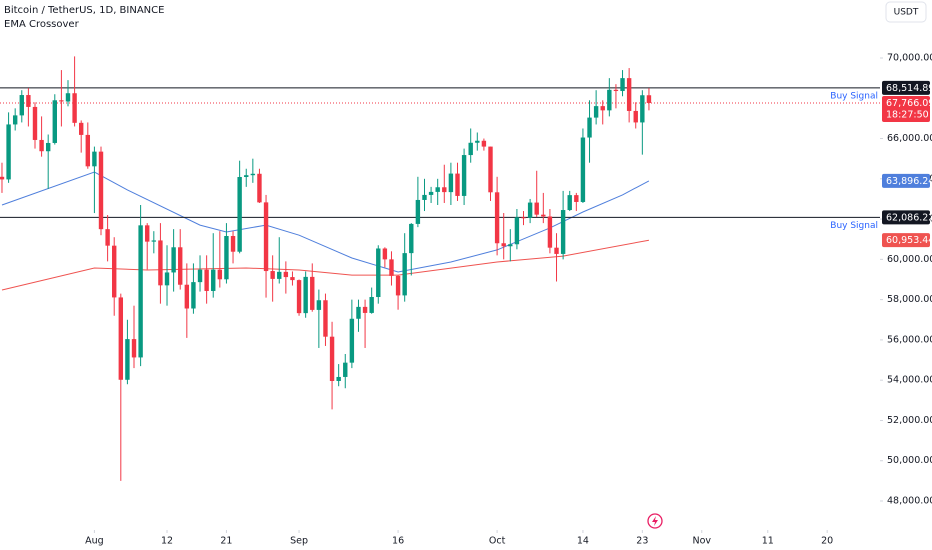 The width and height of the screenshot is (932, 550). What do you see at coordinates (909, 138) in the screenshot?
I see `y-tick-label: 66,000.00` at bounding box center [909, 138].